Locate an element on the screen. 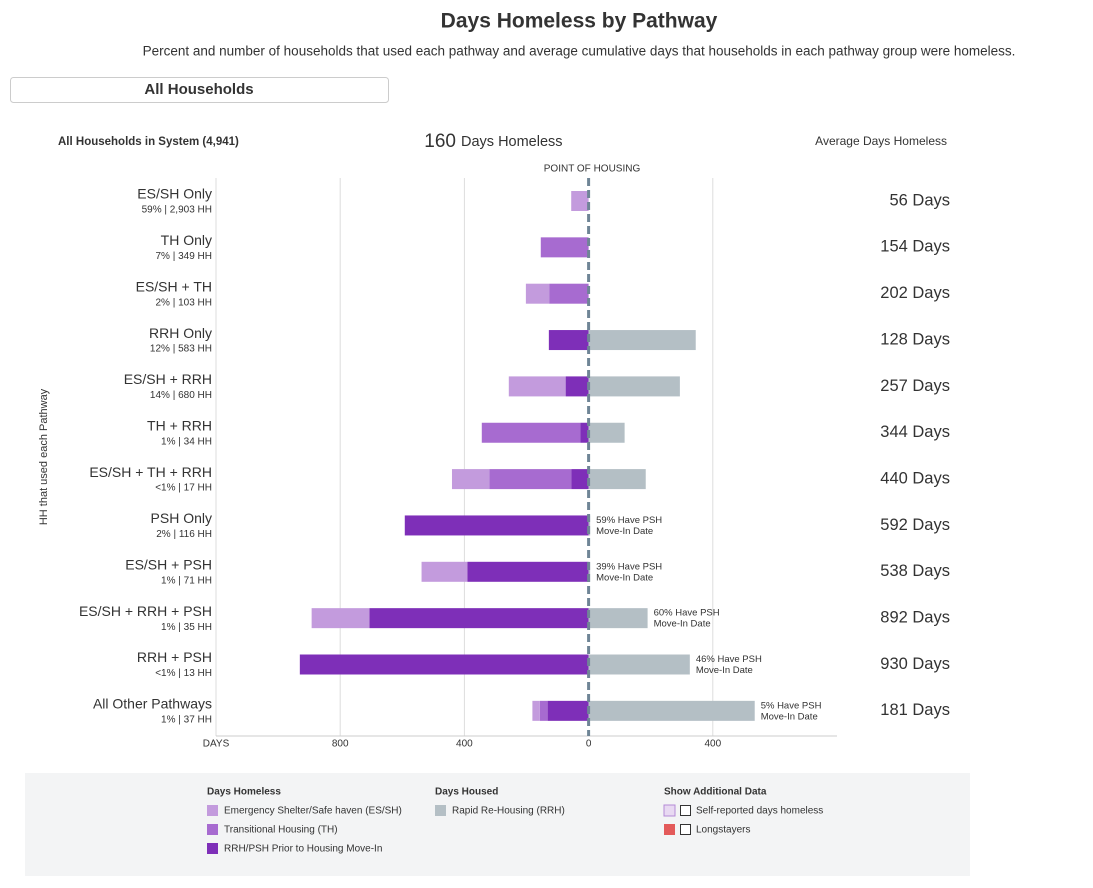 The width and height of the screenshot is (1093, 888). share-label: 12% | 583 HH is located at coordinates (181, 349).